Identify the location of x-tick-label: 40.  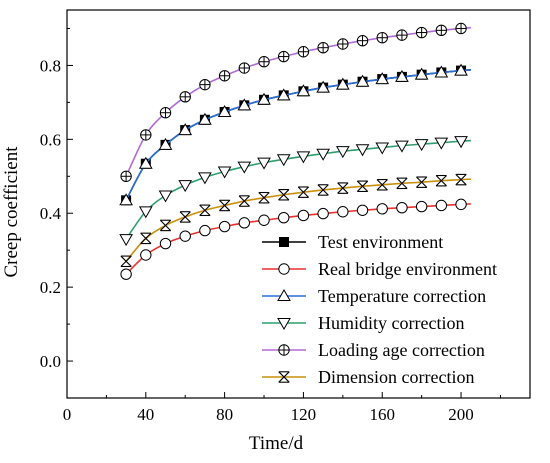
(145, 414).